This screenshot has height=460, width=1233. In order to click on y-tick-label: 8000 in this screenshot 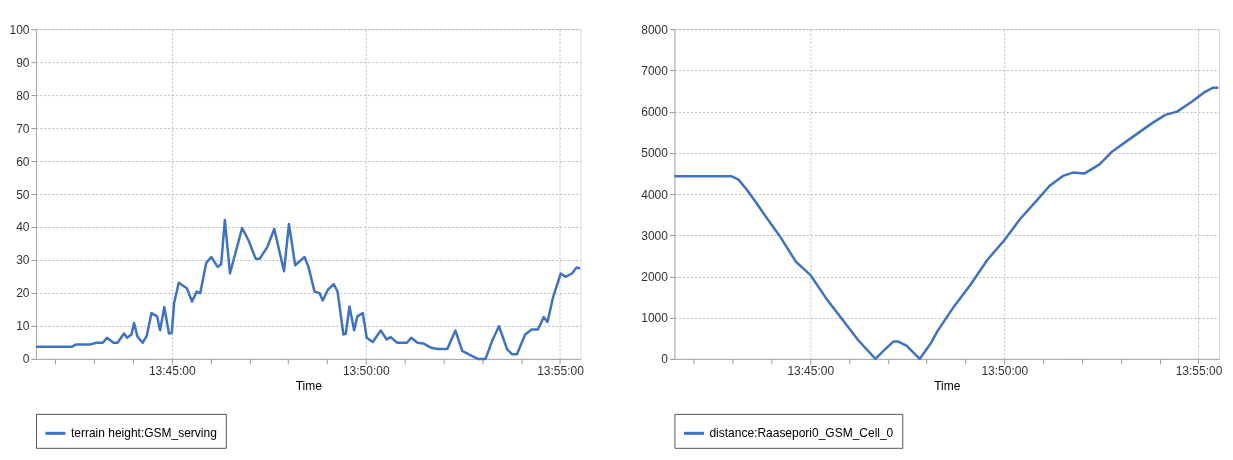, I will do `click(655, 29)`.